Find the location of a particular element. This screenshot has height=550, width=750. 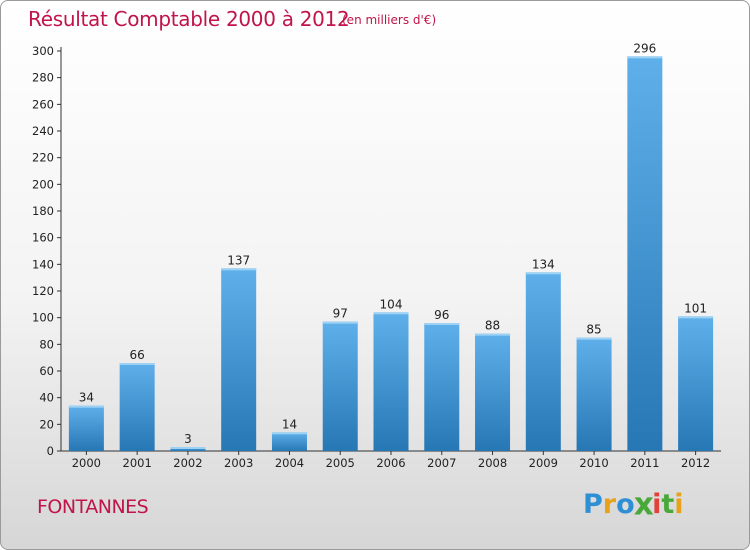

bar-2010 is located at coordinates (594, 394).